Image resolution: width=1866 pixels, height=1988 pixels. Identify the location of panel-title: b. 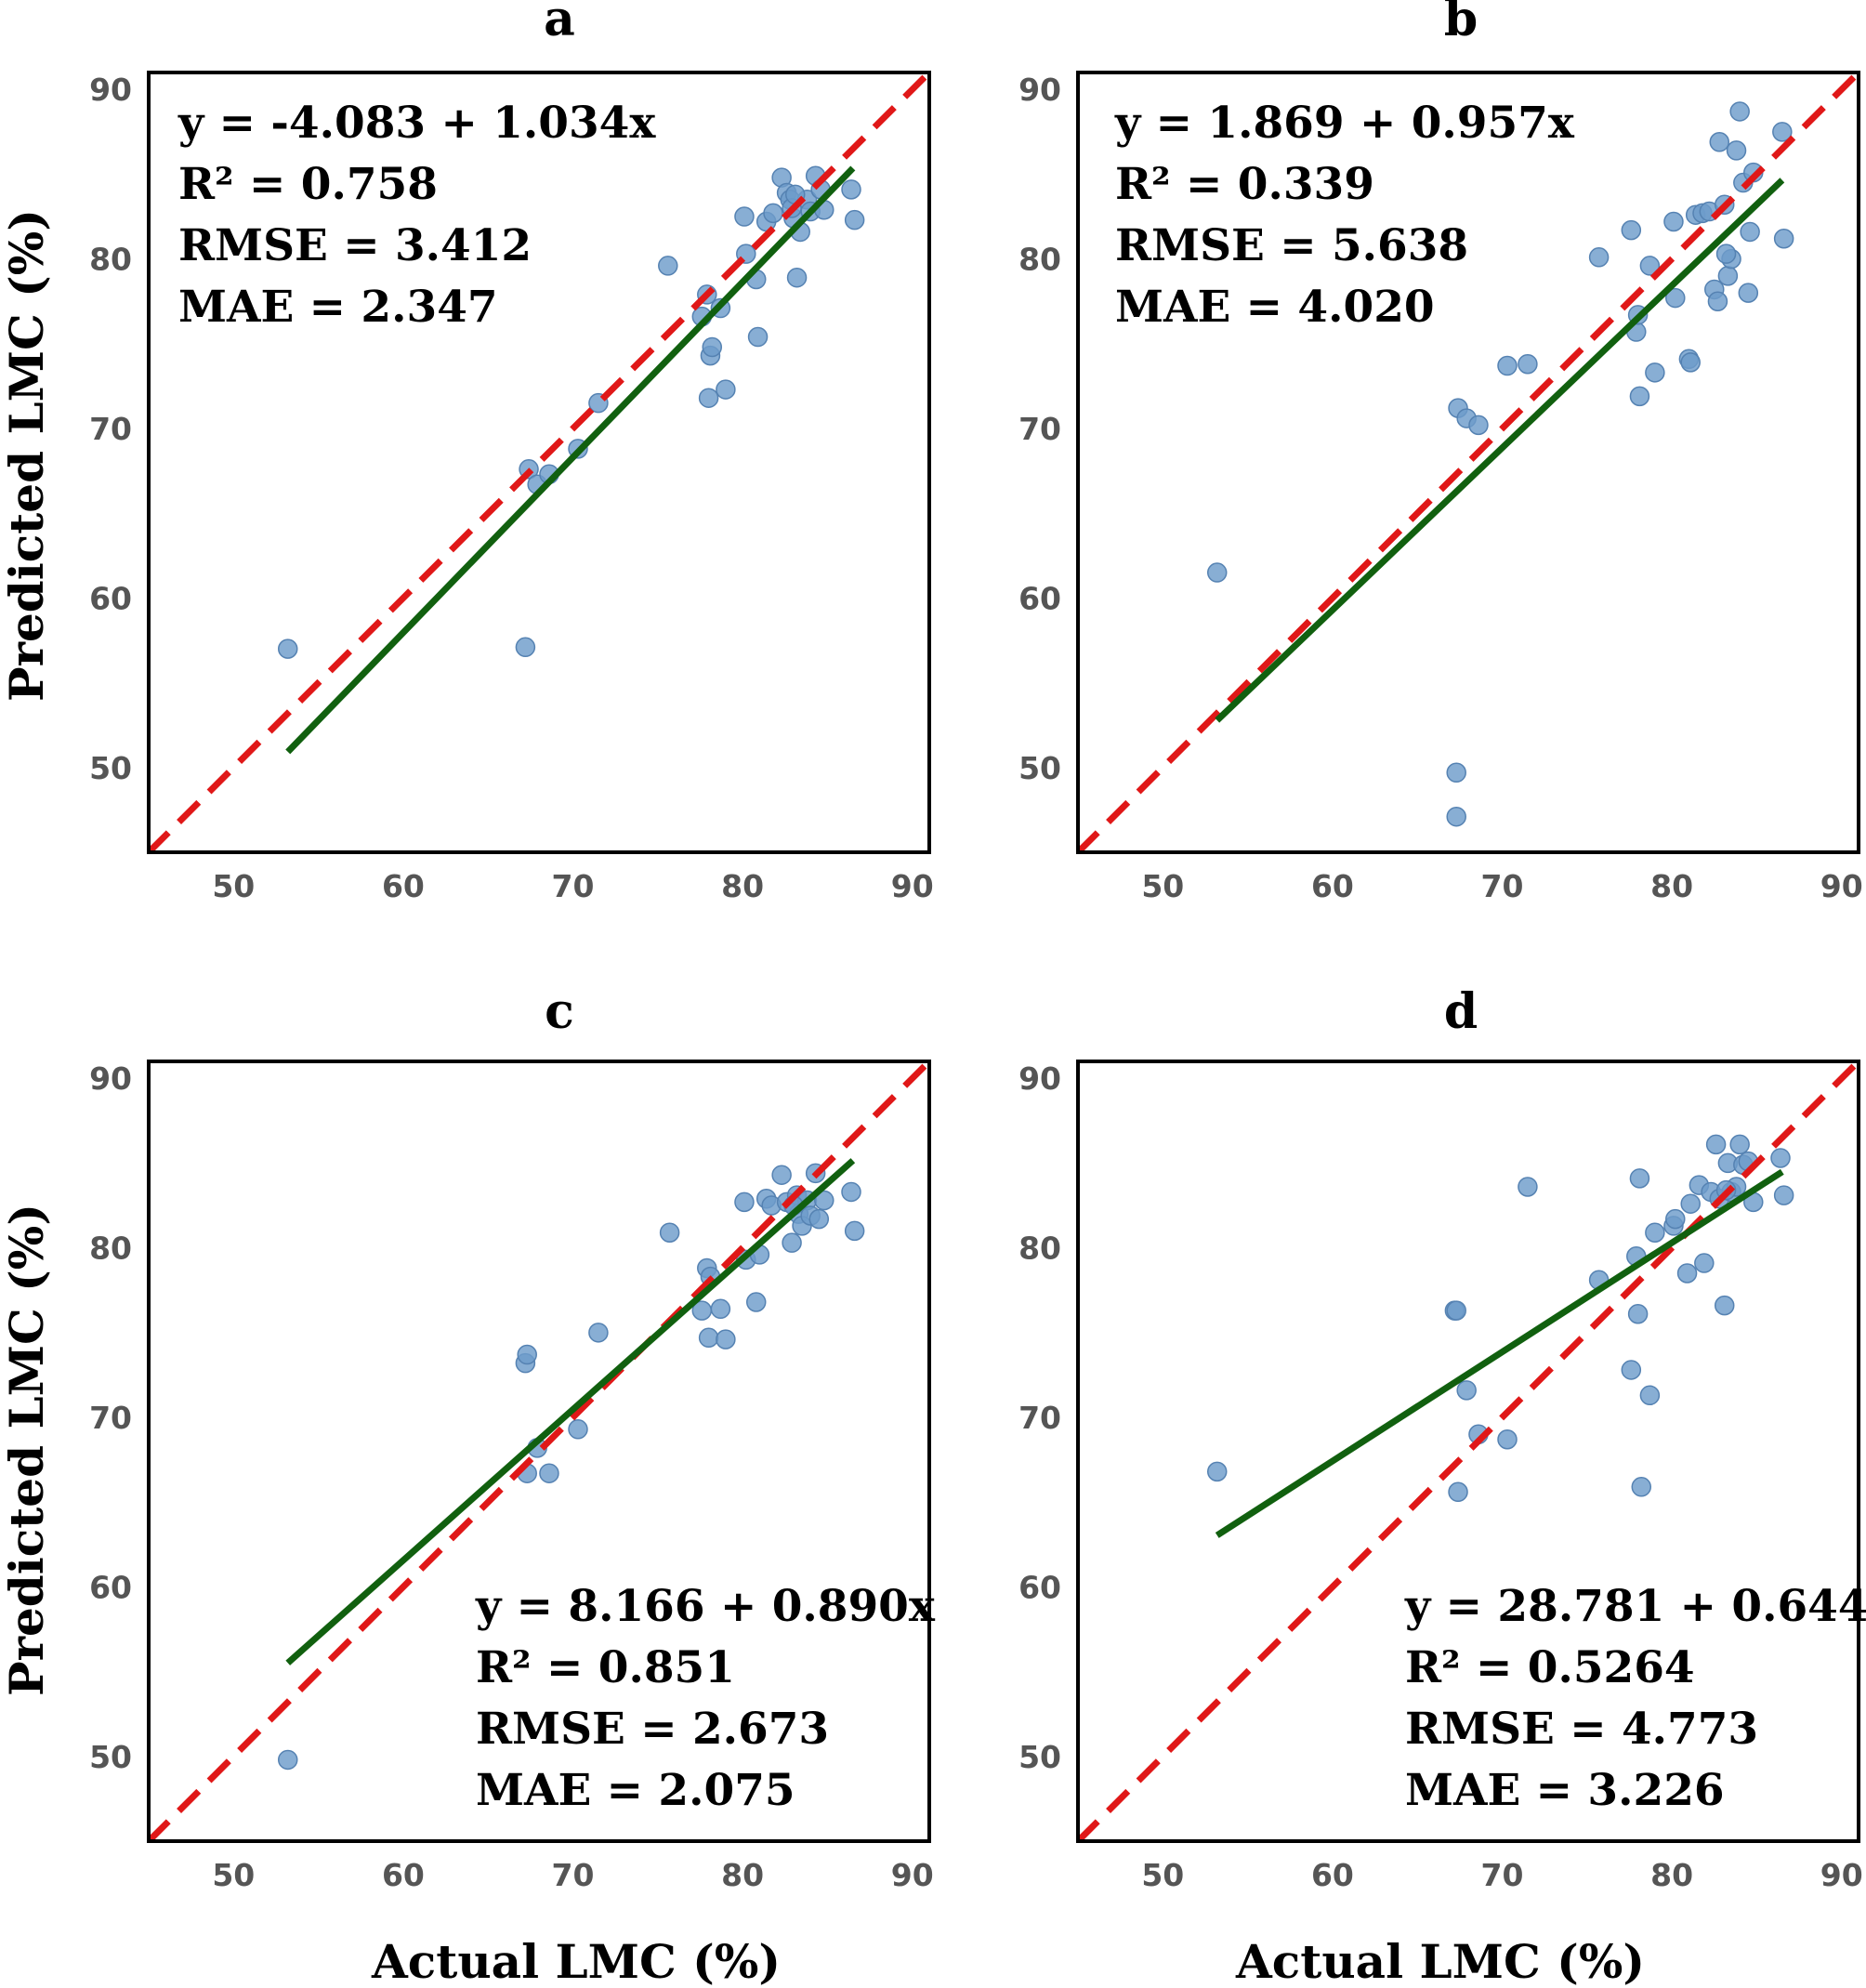
(1461, 23).